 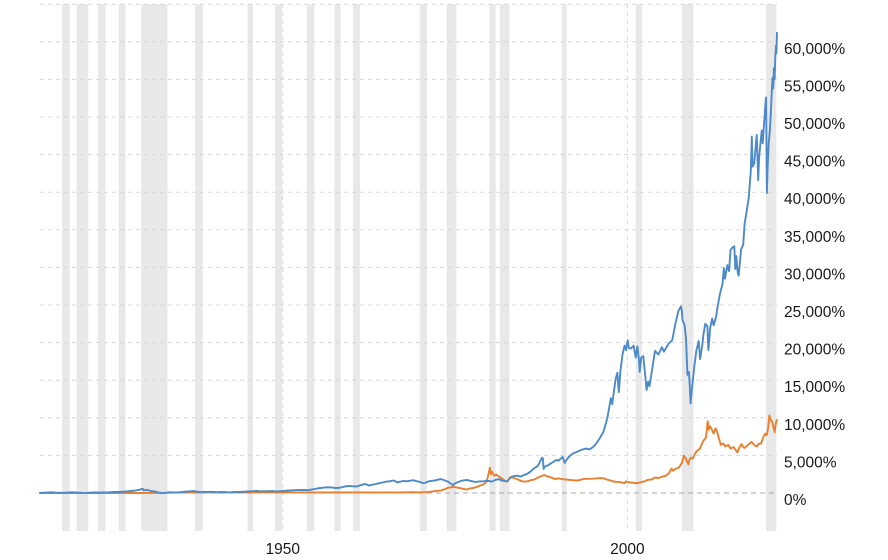 What do you see at coordinates (814, 312) in the screenshot?
I see `y-axis-tick-label: 25,000%` at bounding box center [814, 312].